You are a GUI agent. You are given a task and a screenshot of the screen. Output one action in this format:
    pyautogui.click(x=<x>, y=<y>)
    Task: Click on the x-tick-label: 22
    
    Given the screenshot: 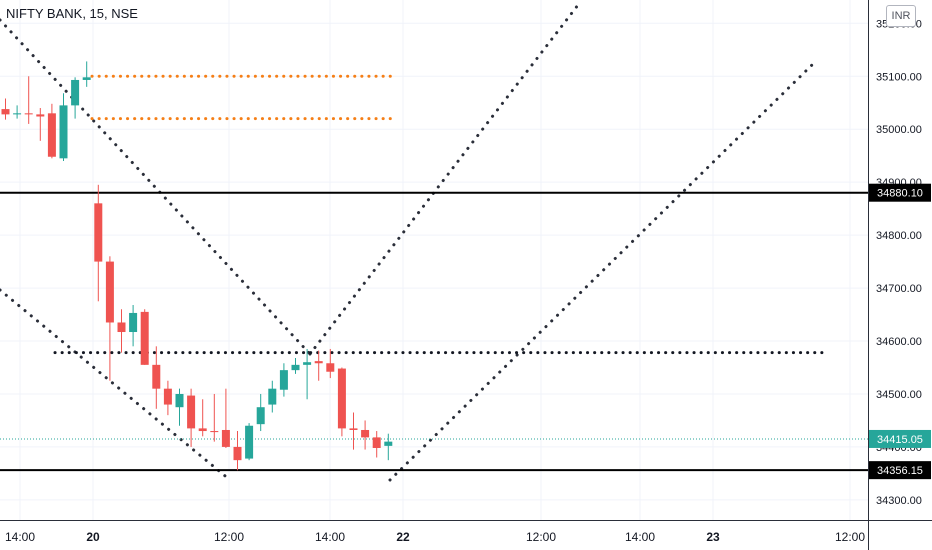 What is the action you would take?
    pyautogui.click(x=403, y=537)
    